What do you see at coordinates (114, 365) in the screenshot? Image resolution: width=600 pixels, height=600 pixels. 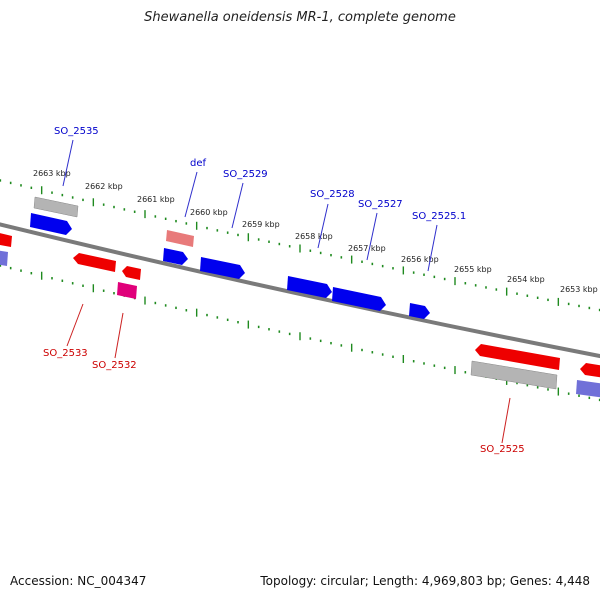 I see `gene-label: SO_2532` at bounding box center [114, 365].